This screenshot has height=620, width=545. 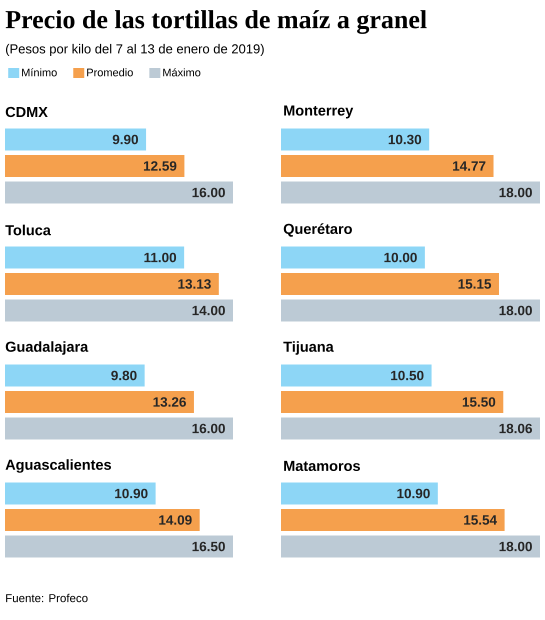 What do you see at coordinates (160, 257) in the screenshot?
I see `data-label: 11.00` at bounding box center [160, 257].